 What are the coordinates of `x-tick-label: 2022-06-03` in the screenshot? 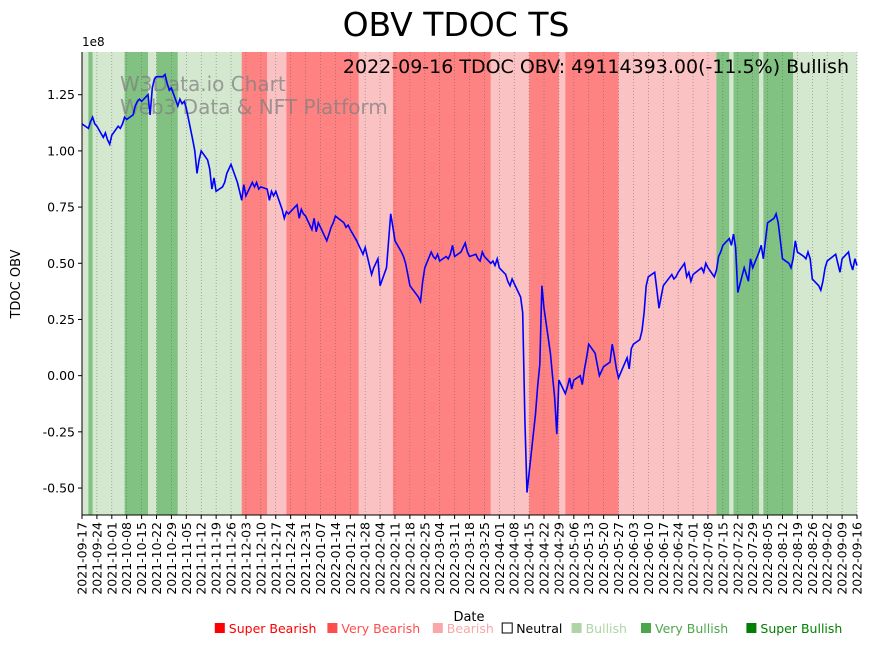 It's located at (633, 558).